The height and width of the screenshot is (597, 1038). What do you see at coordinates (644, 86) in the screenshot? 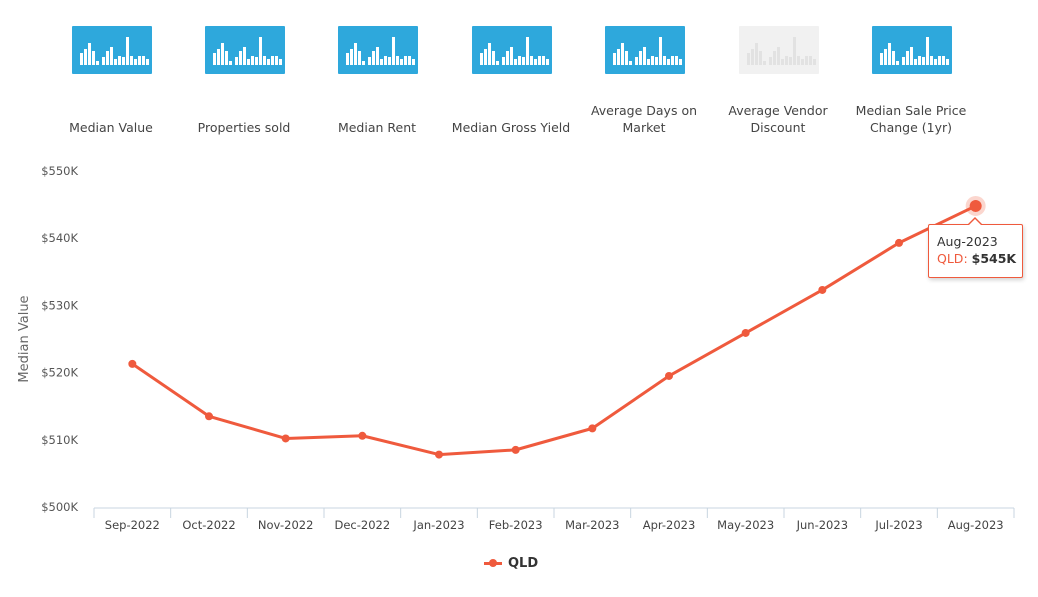
I see `tab-average-days-on-market: Average Days on Market` at bounding box center [644, 86].